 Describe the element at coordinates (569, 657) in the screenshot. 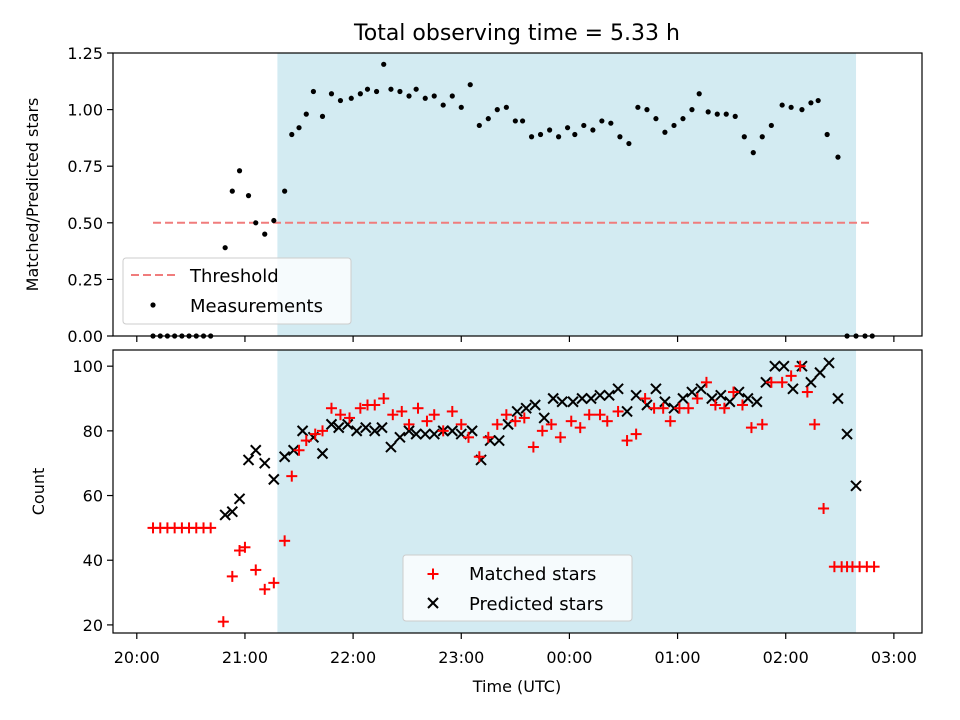

I see `bottom-xtick-label: 00:00` at that location.